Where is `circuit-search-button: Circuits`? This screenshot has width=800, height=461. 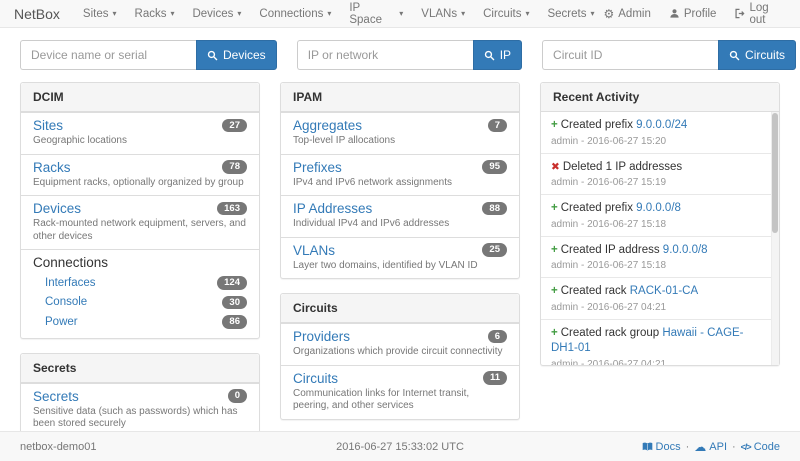
circuit-search-button: Circuits is located at coordinates (757, 55).